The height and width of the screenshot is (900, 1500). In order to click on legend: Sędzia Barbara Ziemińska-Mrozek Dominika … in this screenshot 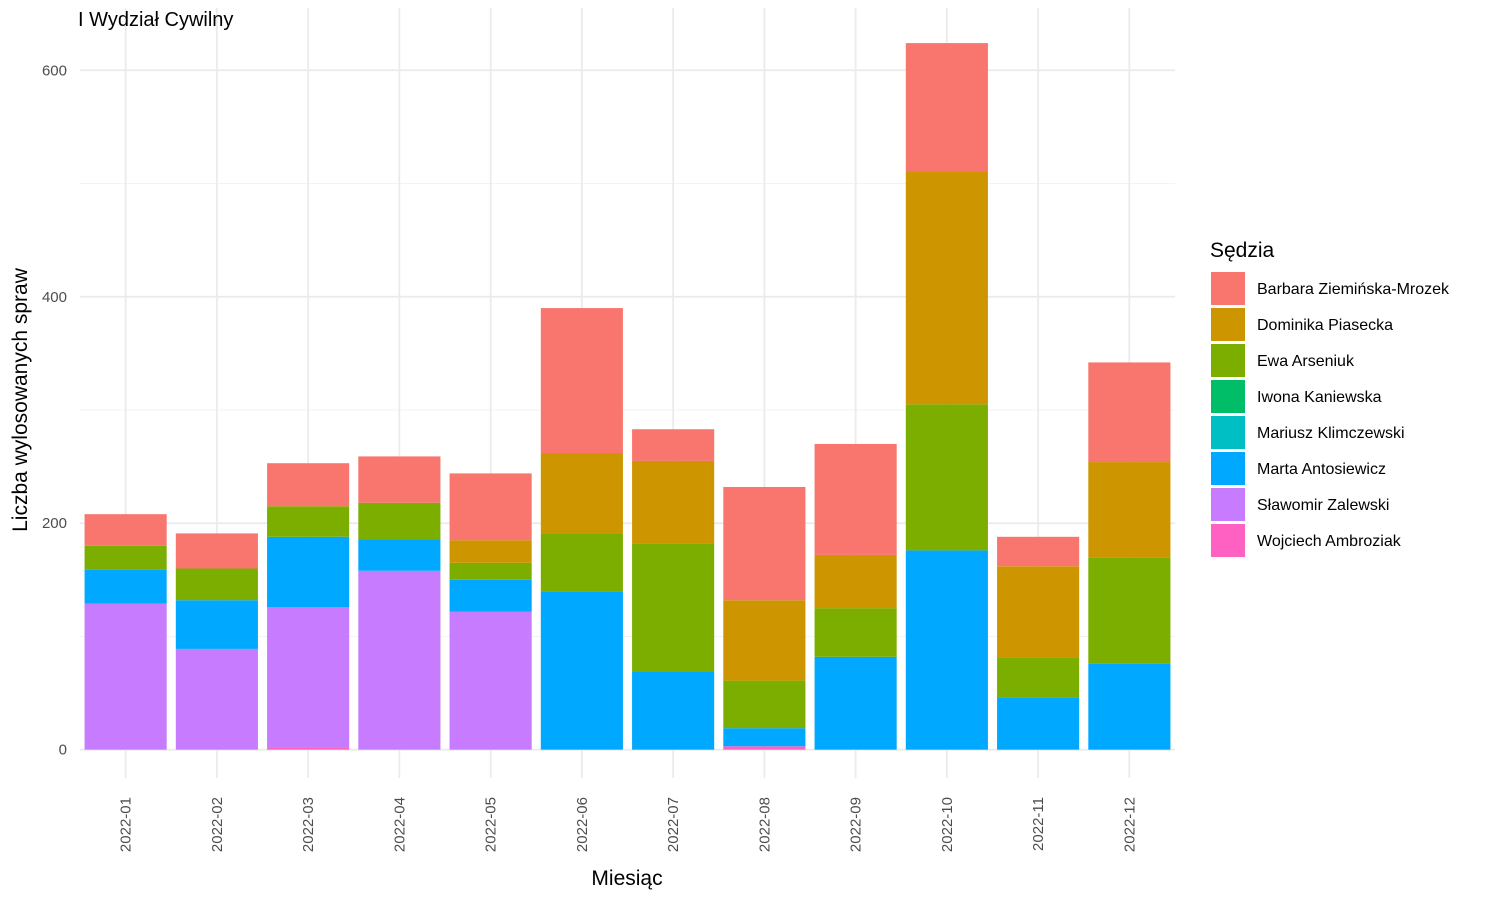, I will do `click(1330, 398)`.